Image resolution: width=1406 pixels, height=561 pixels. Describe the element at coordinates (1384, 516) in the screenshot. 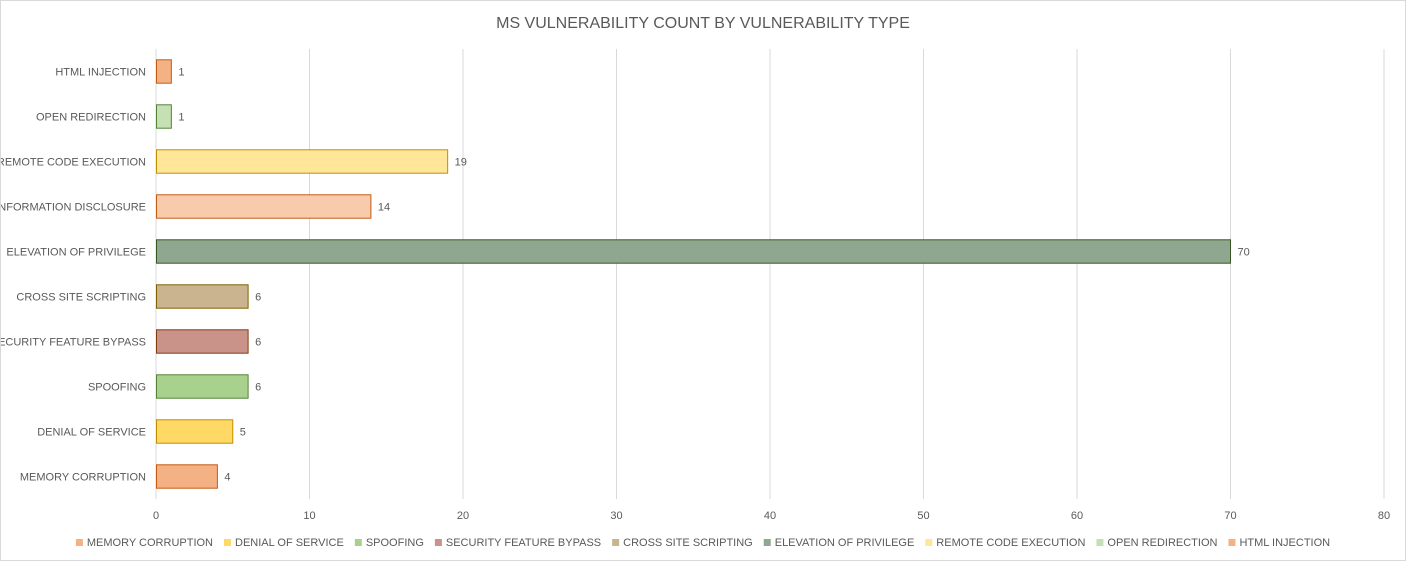

I see `x-tick-label: 80` at that location.